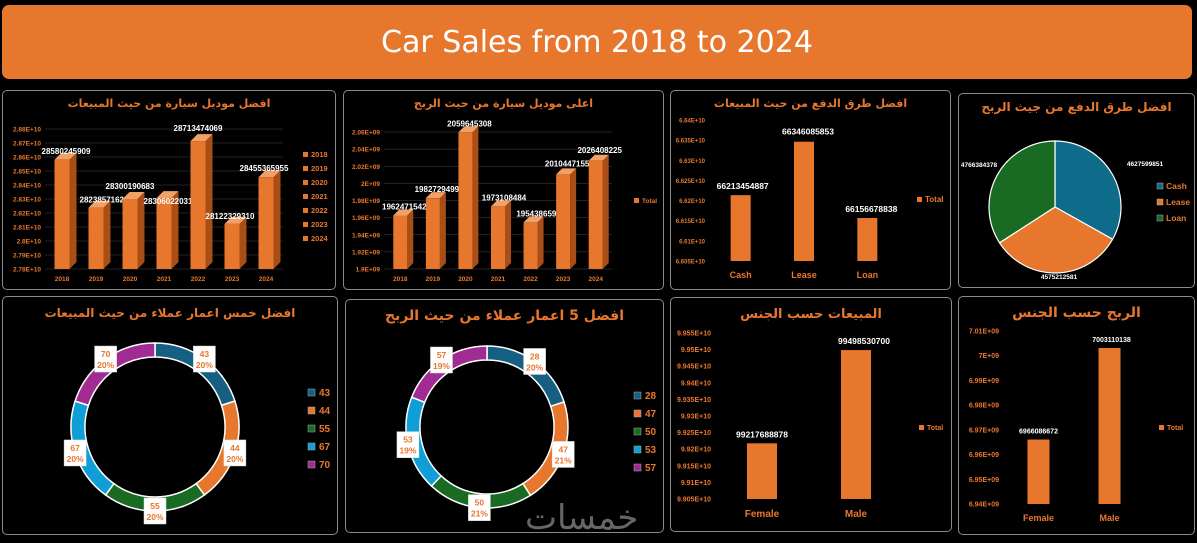 The height and width of the screenshot is (543, 1197). Describe the element at coordinates (130, 186) in the screenshot. I see `data-label: 28300190683` at that location.